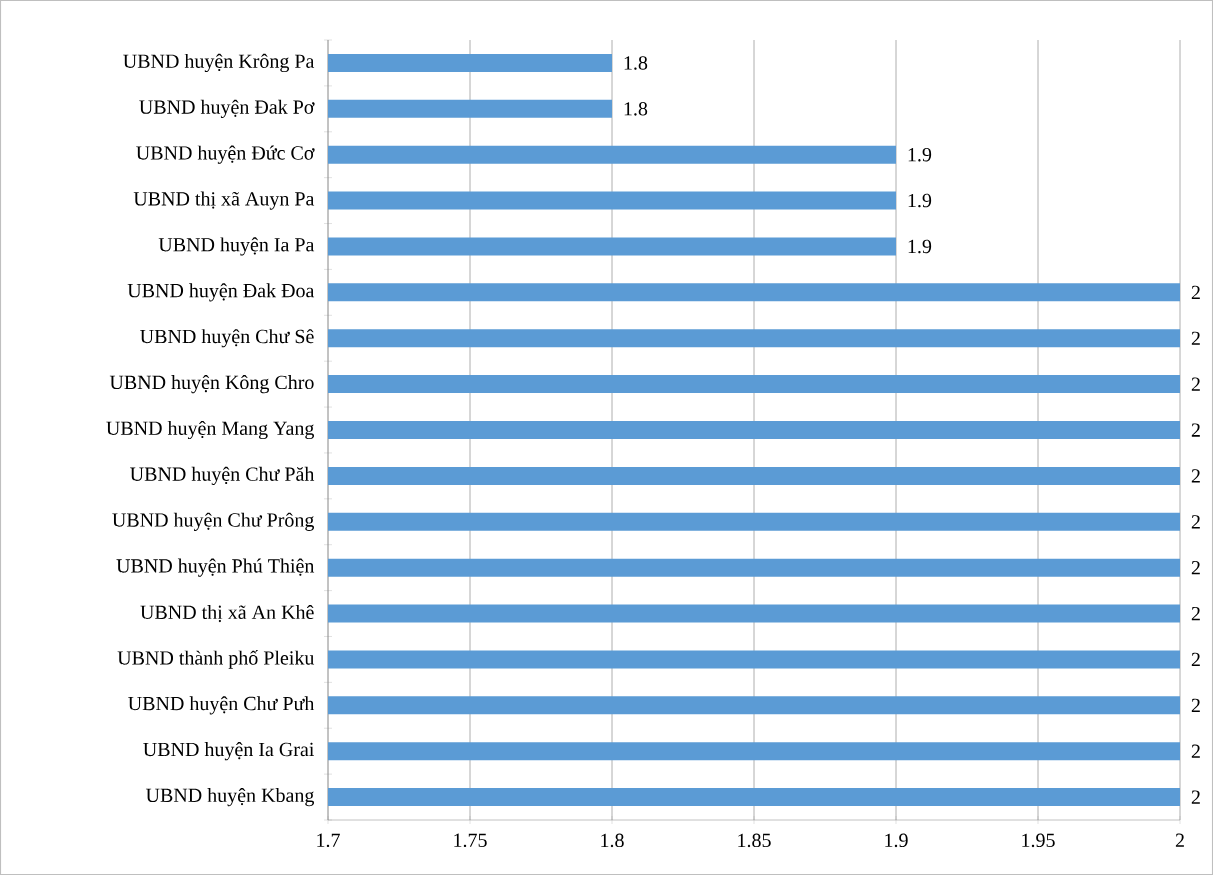 This screenshot has height=875, width=1213. Describe the element at coordinates (754, 840) in the screenshot. I see `x-tick-label: 1.85` at that location.